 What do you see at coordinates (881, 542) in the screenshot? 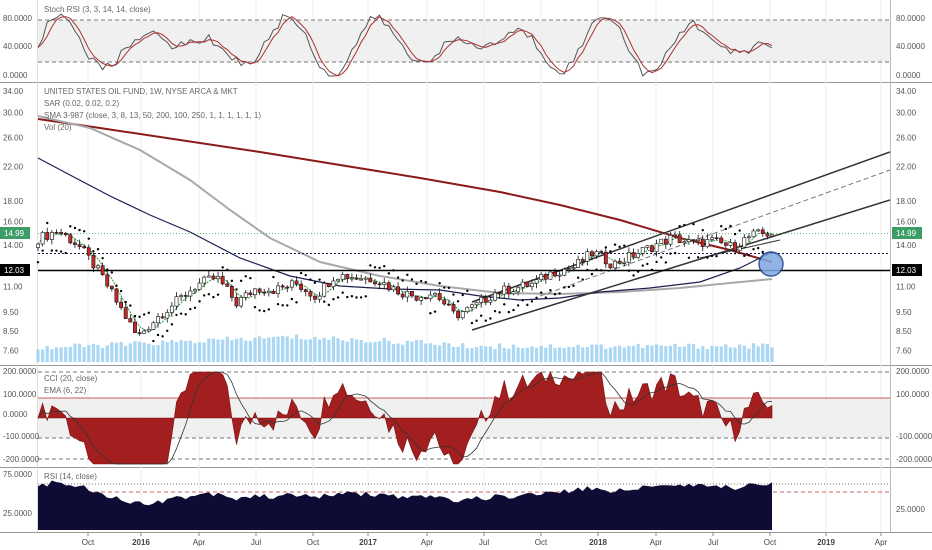
I see `time-label: Apr` at bounding box center [881, 542].